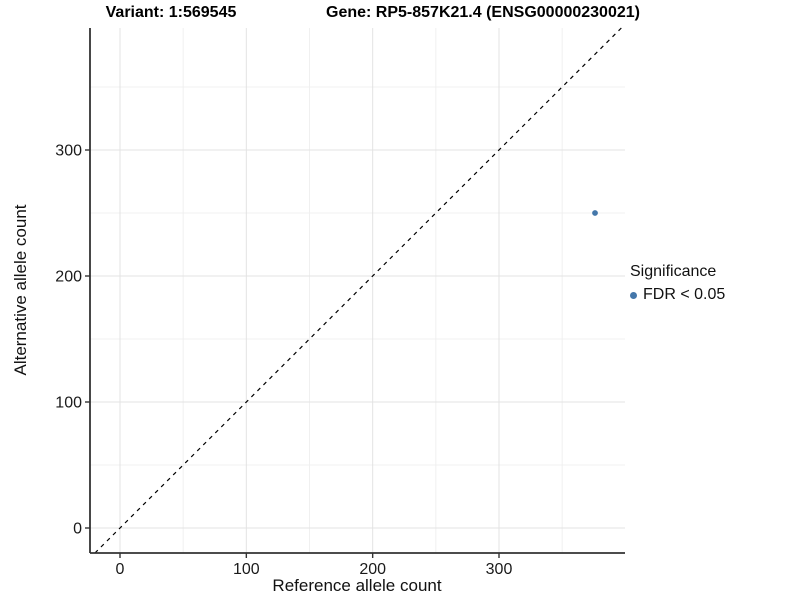 Image resolution: width=800 pixels, height=600 pixels. Describe the element at coordinates (171, 12) in the screenshot. I see `variant-title: Variant: 1:569545` at that location.